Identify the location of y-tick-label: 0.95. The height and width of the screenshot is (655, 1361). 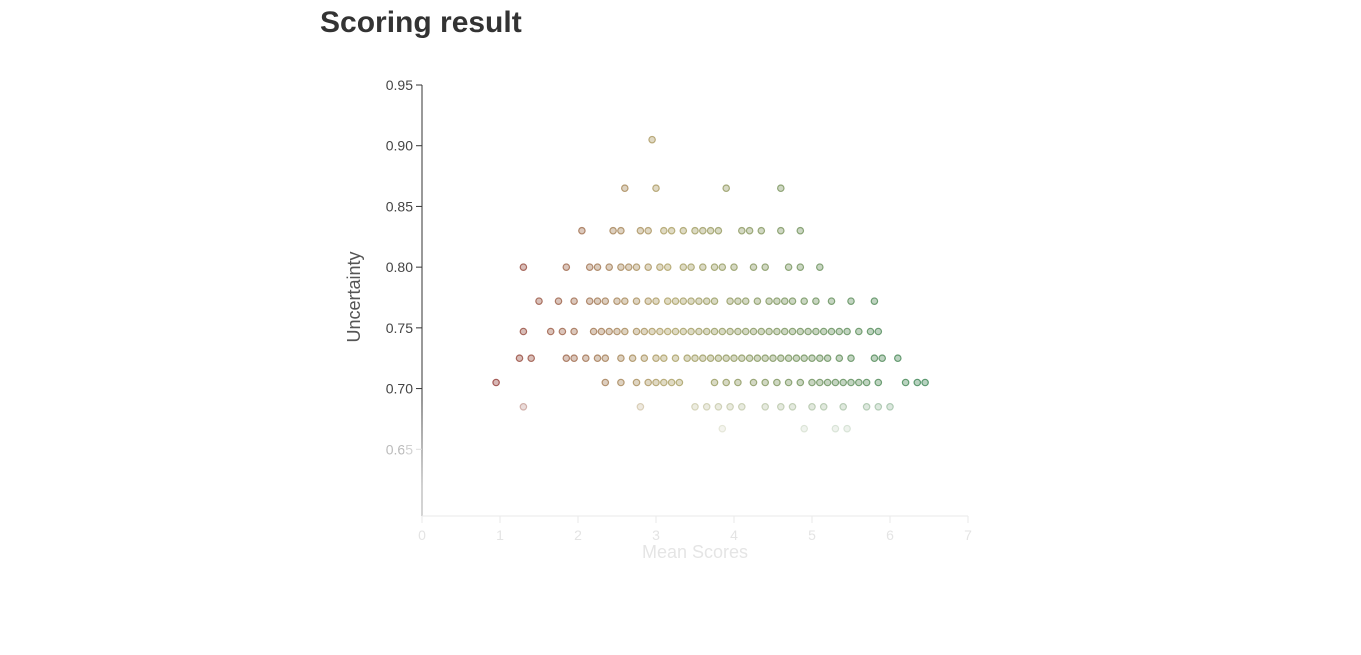
(399, 85).